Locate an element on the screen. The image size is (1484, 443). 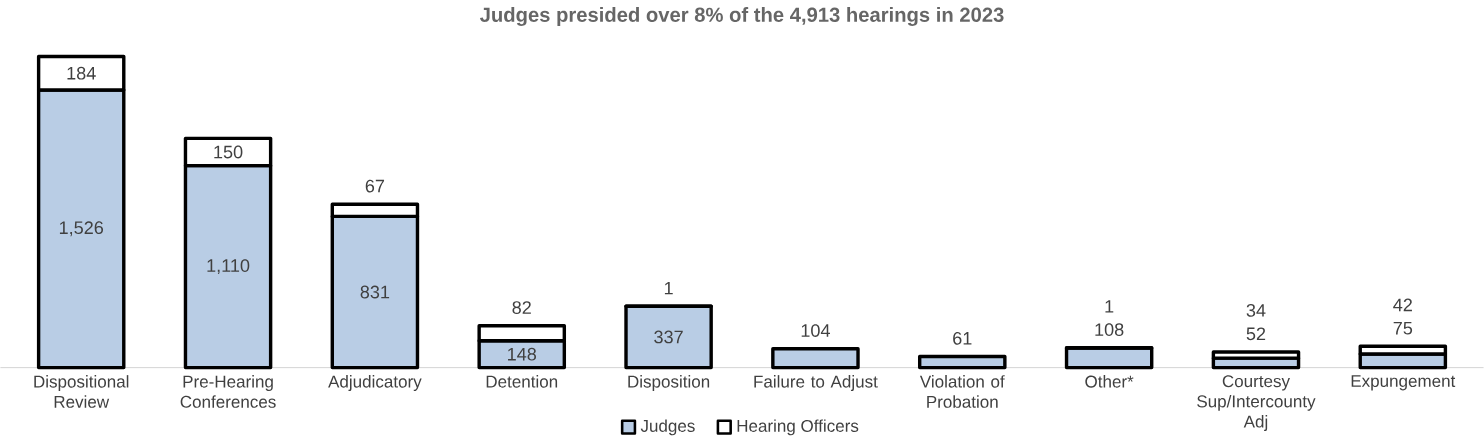
data-label: 337 is located at coordinates (668, 337).